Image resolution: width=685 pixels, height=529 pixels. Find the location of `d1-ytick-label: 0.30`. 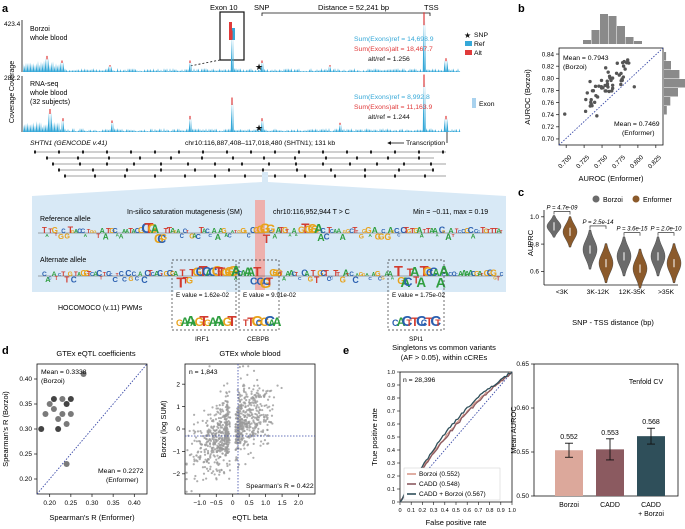

d1-ytick-label: 0.30 is located at coordinates (25, 429).